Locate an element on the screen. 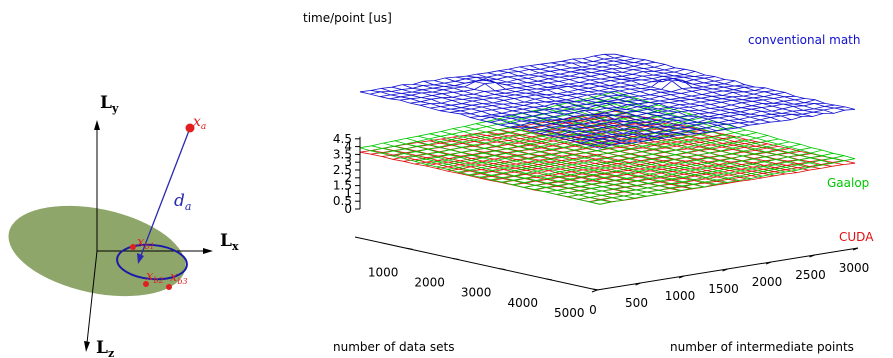 This screenshot has height=358, width=893. z-tick-label: 3.5 is located at coordinates (342, 154).